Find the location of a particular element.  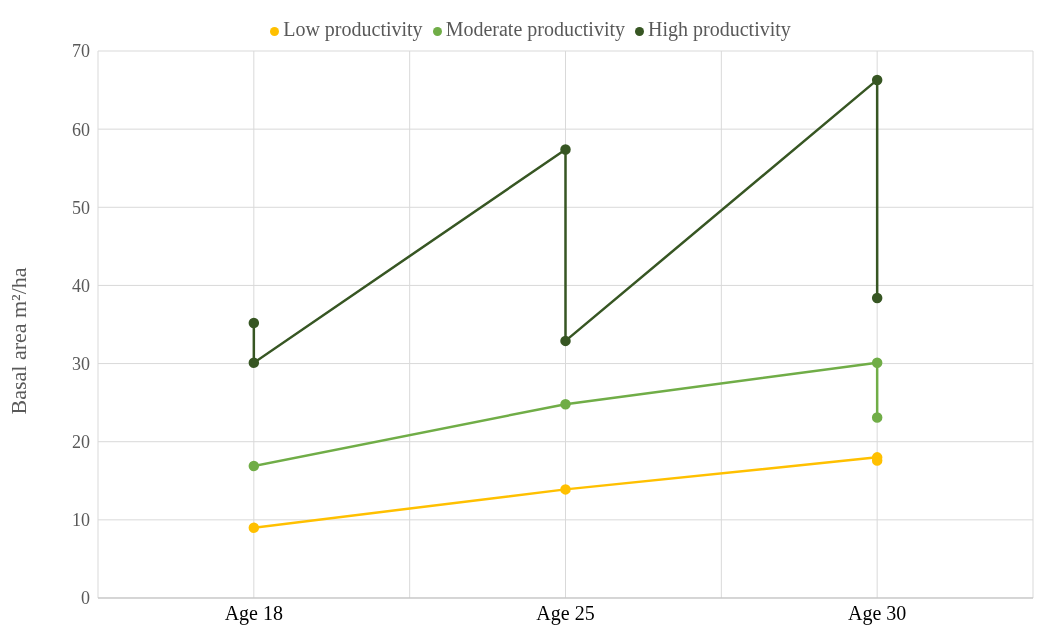

legend-label: Low productivity is located at coordinates (353, 29).